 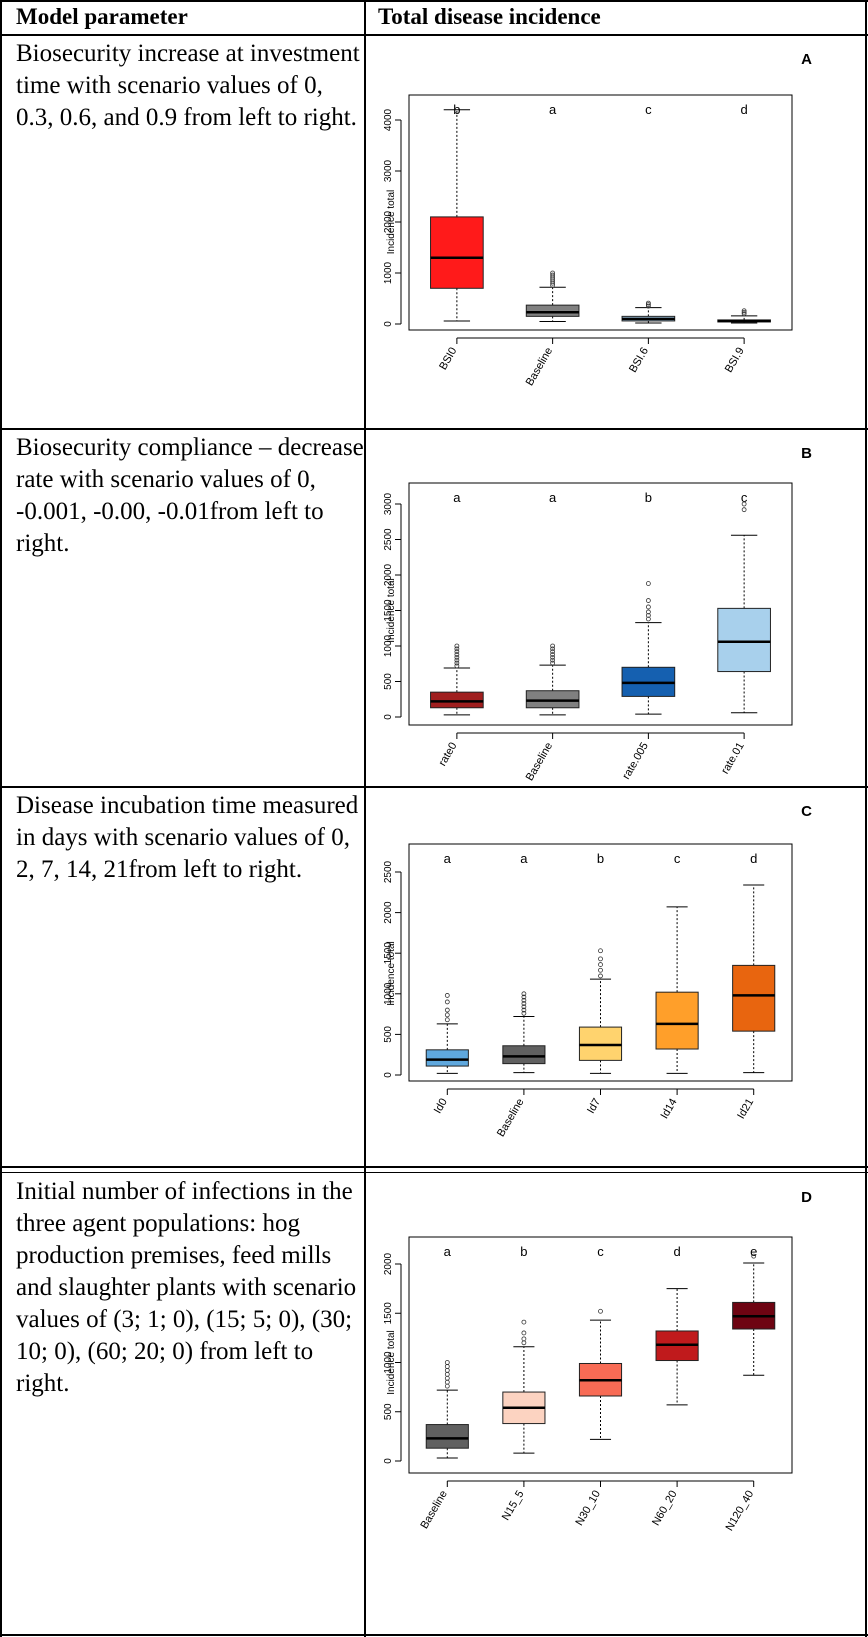 I want to click on y-tick-label: 4000, so click(x=388, y=119).